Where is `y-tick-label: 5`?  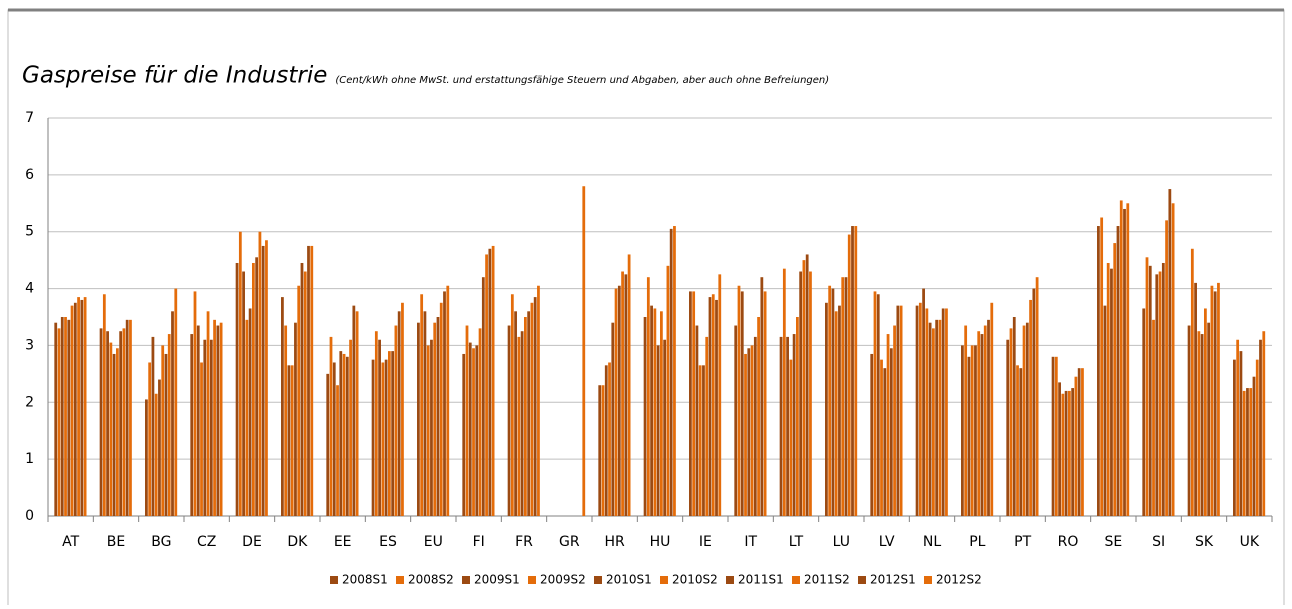
y-tick-label: 5 is located at coordinates (29, 232).